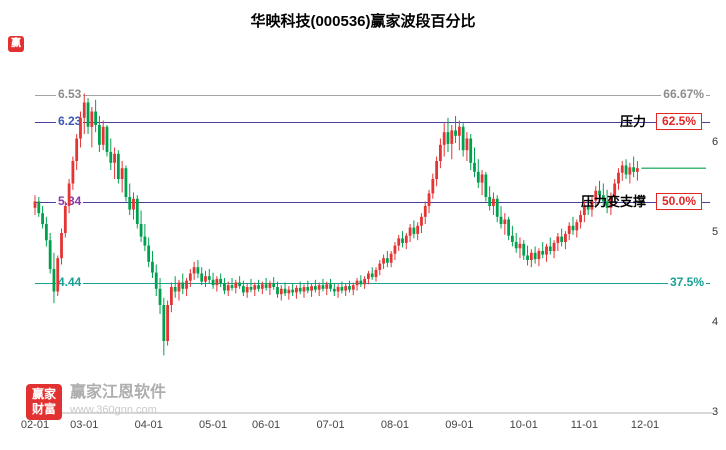 This screenshot has width=726, height=450. What do you see at coordinates (96, 402) in the screenshot?
I see `watermark: 赢家 财富 赢家江恩软件 www.360gnn.com` at bounding box center [96, 402].